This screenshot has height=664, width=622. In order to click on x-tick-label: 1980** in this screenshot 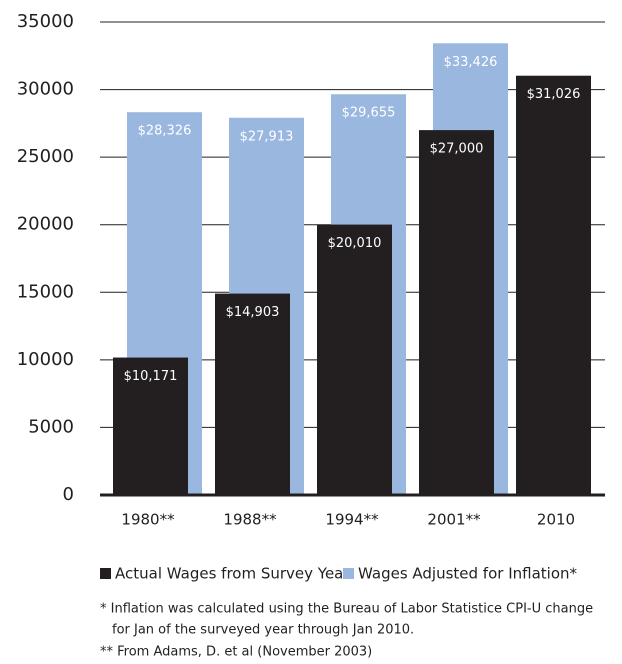, I will do `click(148, 520)`.